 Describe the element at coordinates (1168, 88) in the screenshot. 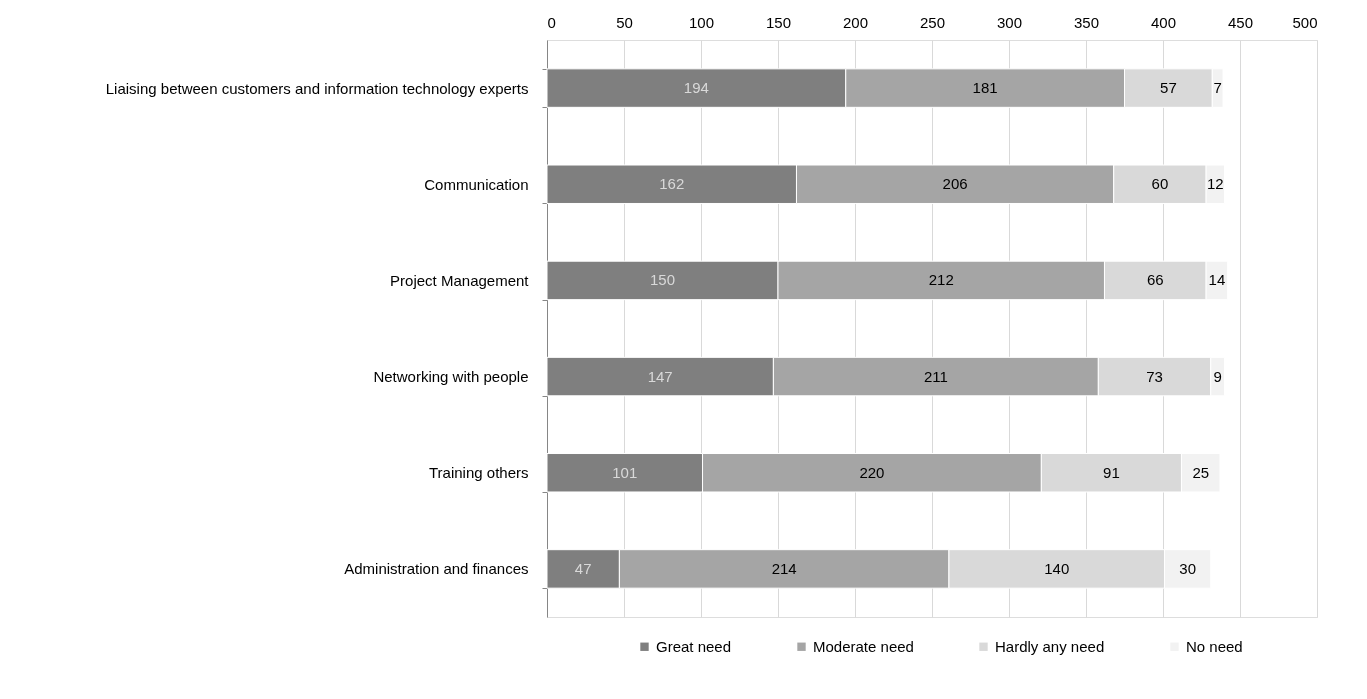

I see `data-label: 57` at that location.